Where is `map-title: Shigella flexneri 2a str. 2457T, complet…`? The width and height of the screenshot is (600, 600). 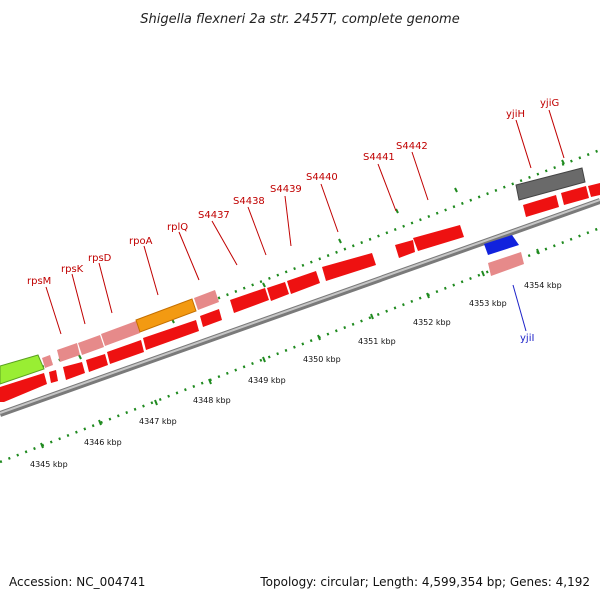
map-title: Shigella flexneri 2a str. 2457T, complet… is located at coordinates (299, 19).